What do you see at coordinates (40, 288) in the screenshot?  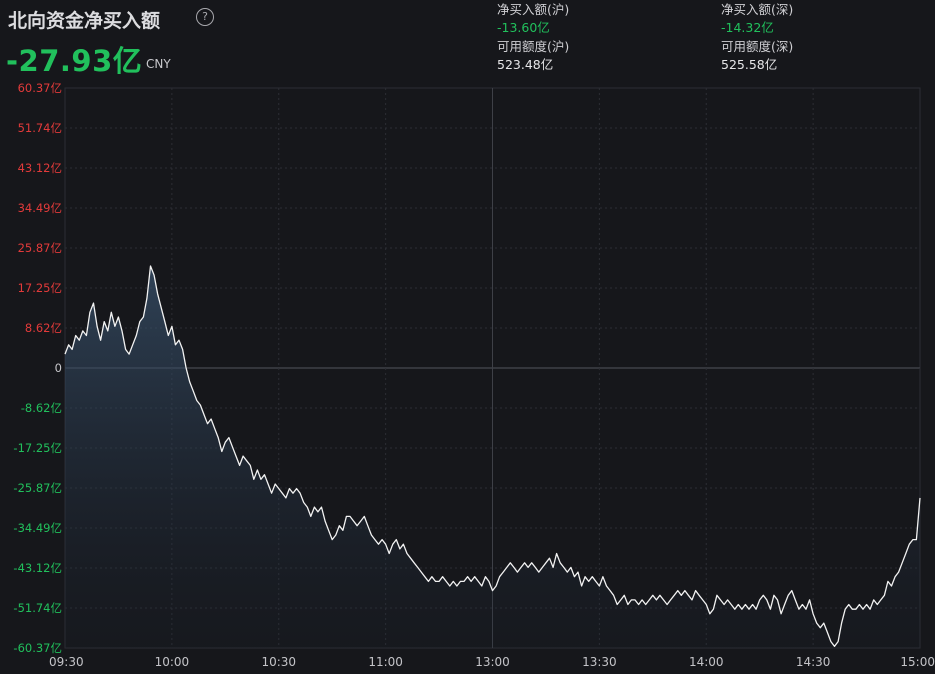 I see `y-tick-label: 17.25亿` at bounding box center [40, 288].